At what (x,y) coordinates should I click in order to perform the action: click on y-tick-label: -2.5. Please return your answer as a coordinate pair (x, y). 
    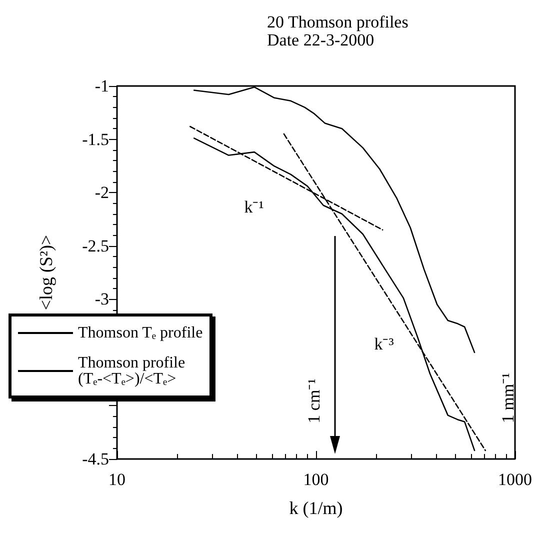
    Looking at the image, I should click on (95, 246).